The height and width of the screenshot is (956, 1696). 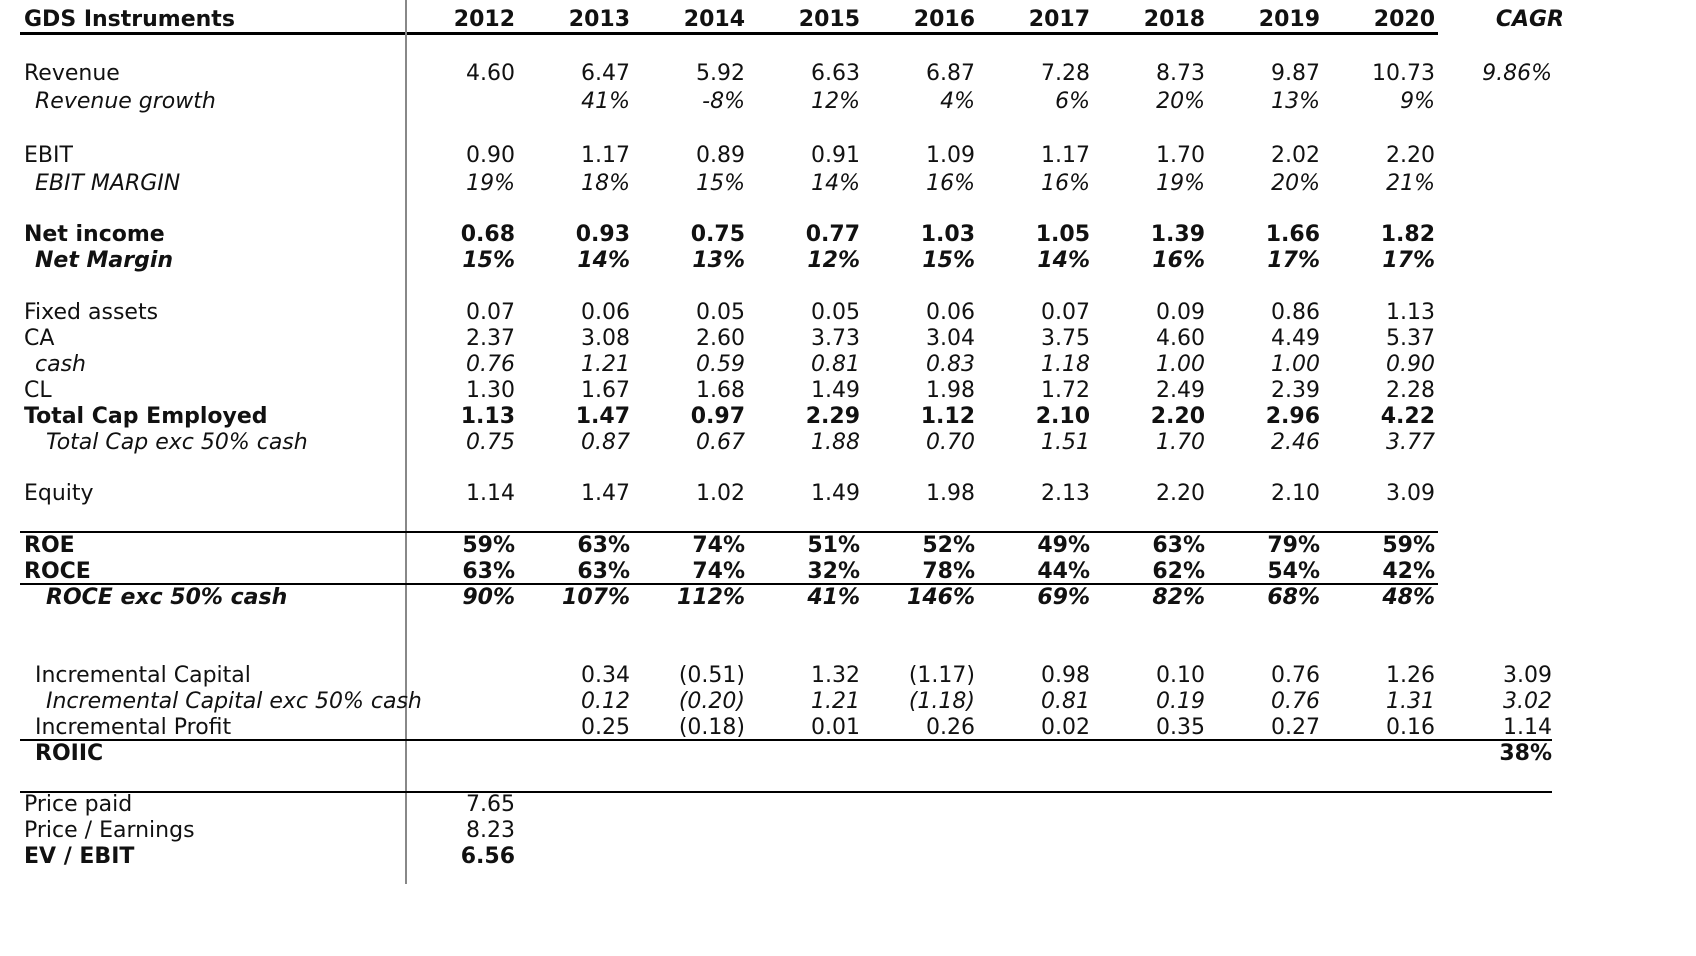 I want to click on value-cell: 63%, so click(x=1178, y=545).